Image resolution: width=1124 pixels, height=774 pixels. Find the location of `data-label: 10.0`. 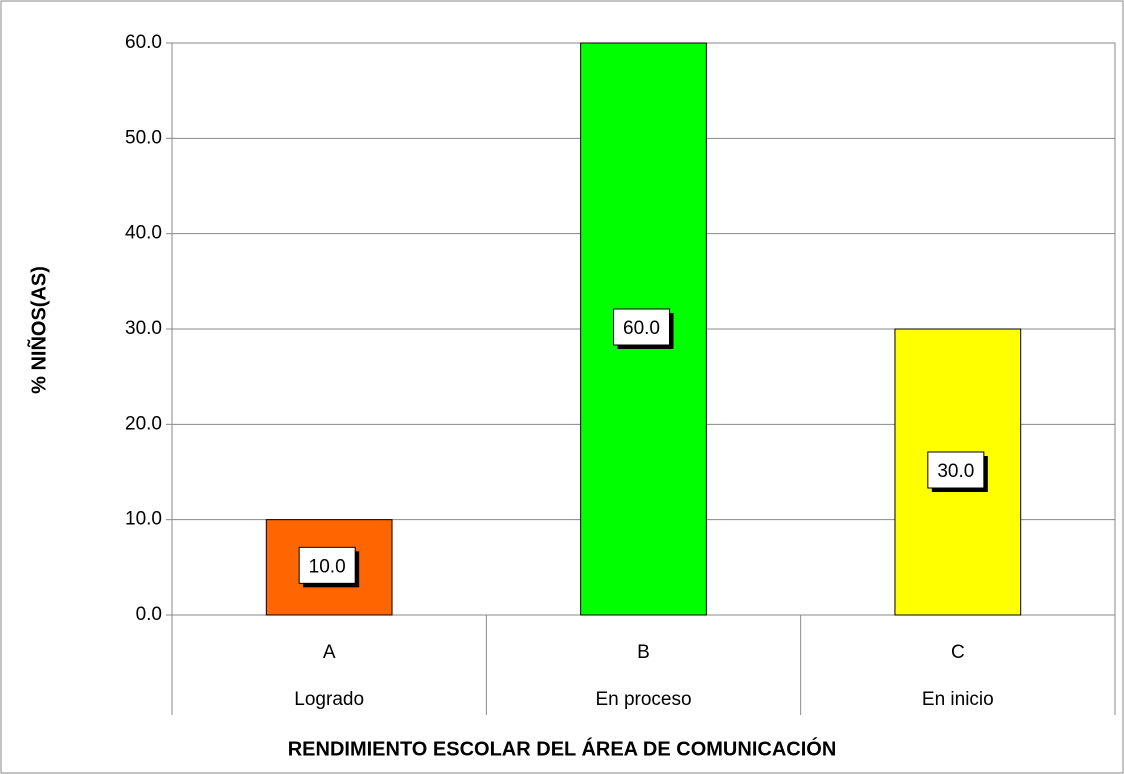

data-label: 10.0 is located at coordinates (327, 566).